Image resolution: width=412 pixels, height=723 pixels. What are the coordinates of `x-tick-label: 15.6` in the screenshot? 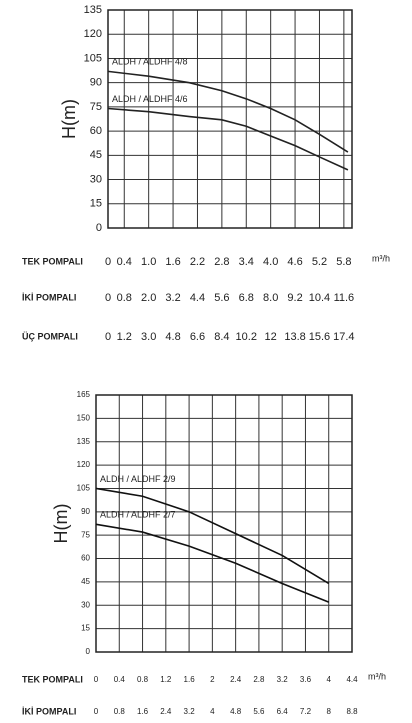 It's located at (319, 337).